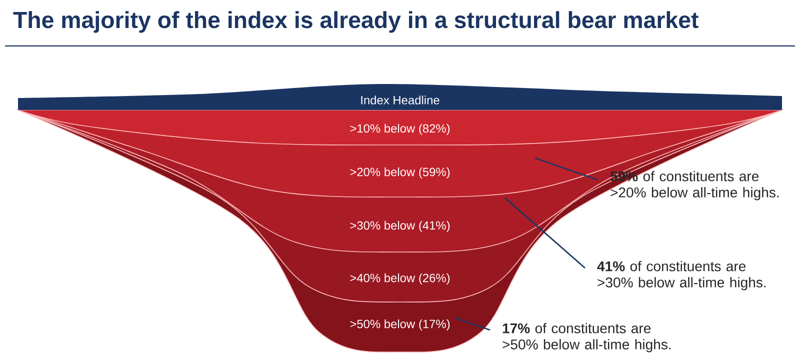 Image resolution: width=800 pixels, height=363 pixels. I want to click on data-label: (17%), so click(434, 325).